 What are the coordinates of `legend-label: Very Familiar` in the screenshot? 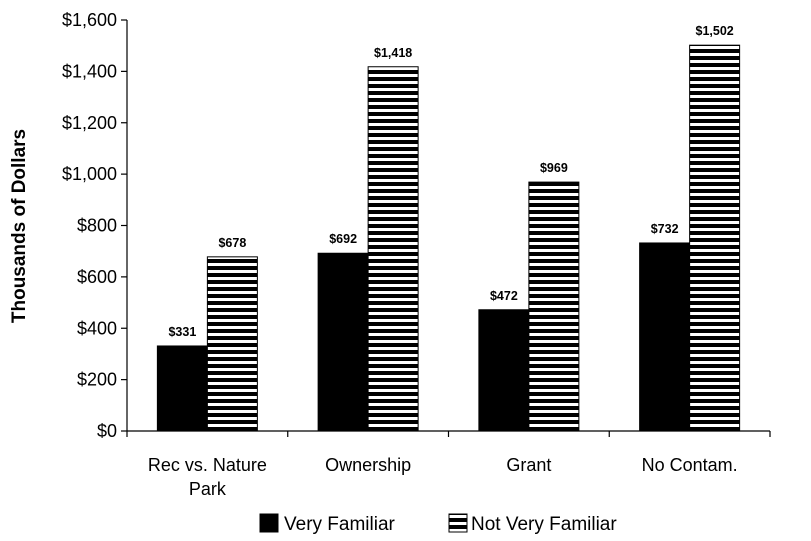 It's located at (340, 524).